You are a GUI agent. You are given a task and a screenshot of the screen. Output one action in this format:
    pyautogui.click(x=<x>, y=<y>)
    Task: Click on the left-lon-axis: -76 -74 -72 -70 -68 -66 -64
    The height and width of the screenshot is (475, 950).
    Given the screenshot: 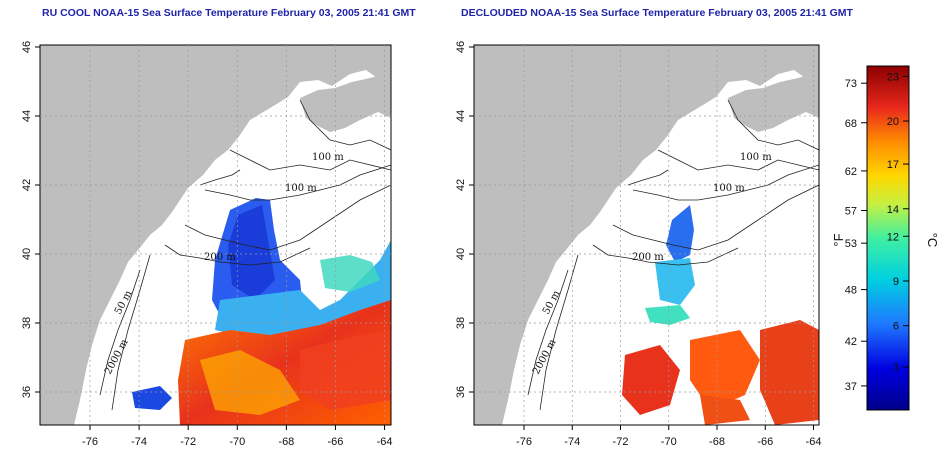 What is the action you would take?
    pyautogui.click(x=237, y=436)
    